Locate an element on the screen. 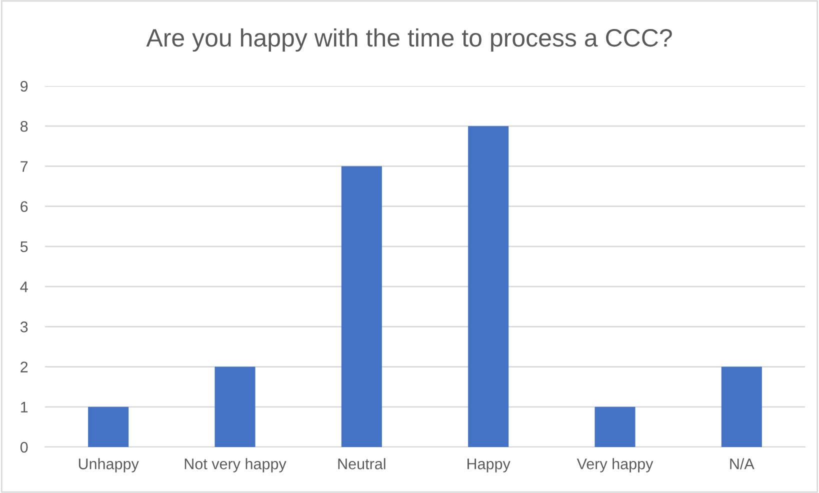 The height and width of the screenshot is (493, 819). x-tick-label: Very happy is located at coordinates (615, 465).